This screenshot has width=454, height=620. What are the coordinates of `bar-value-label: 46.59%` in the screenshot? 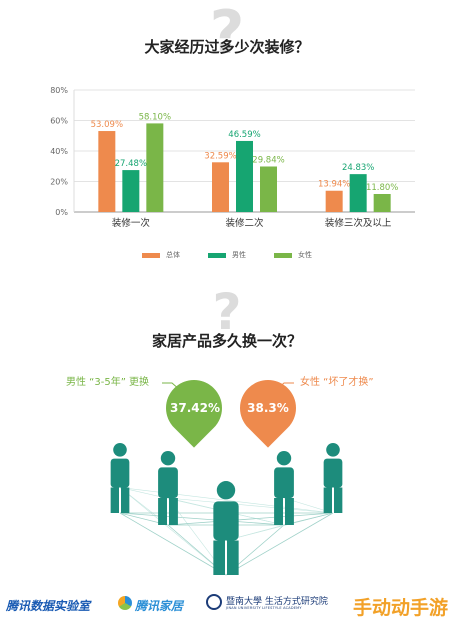 It's located at (244, 135).